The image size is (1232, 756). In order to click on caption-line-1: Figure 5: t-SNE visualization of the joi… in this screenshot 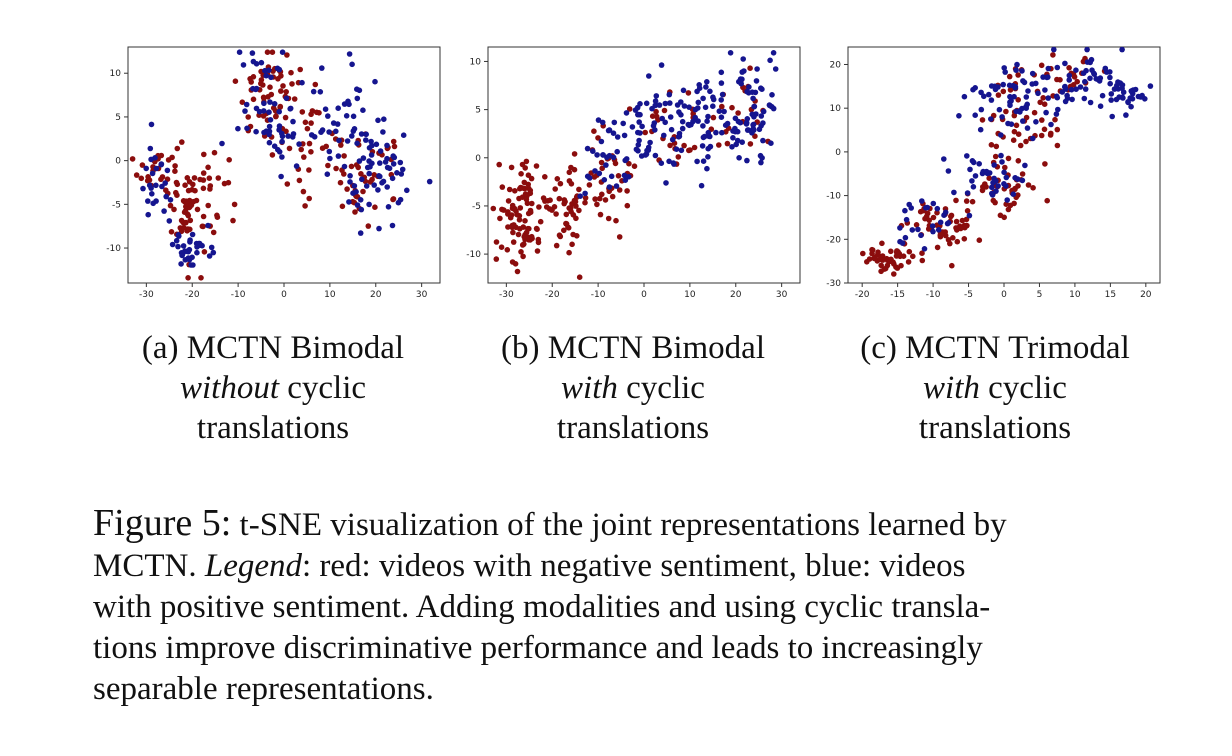, I will do `click(630, 524)`.